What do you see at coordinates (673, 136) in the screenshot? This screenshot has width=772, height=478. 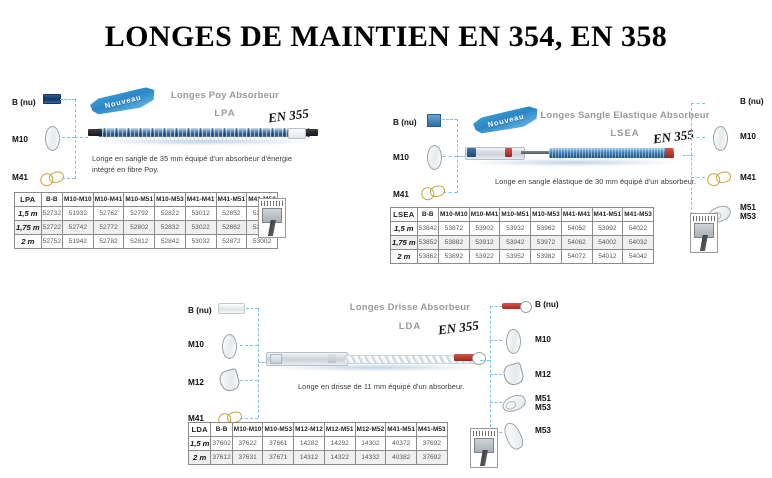 I see `standard-badge-lsea: EN 355` at bounding box center [673, 136].